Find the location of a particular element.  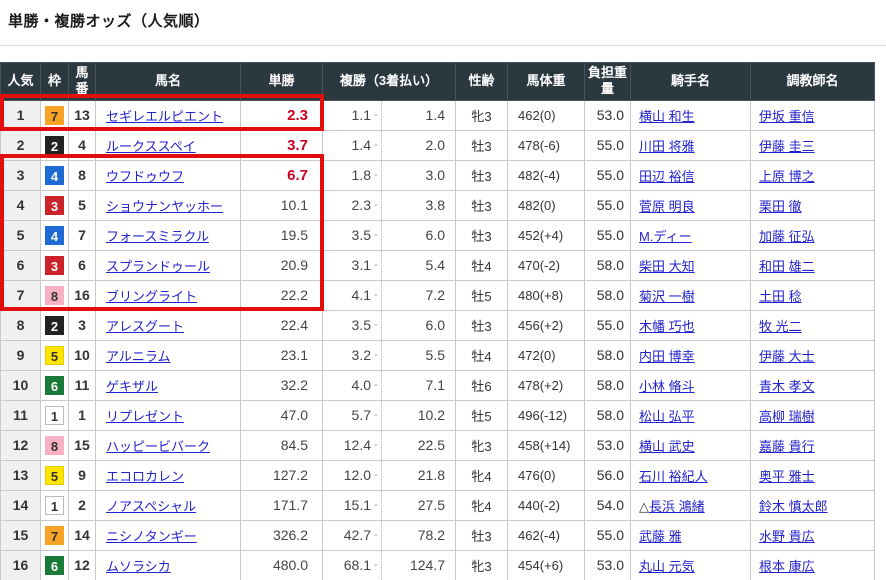

trainer-link: 和田 雄二 is located at coordinates (787, 266).